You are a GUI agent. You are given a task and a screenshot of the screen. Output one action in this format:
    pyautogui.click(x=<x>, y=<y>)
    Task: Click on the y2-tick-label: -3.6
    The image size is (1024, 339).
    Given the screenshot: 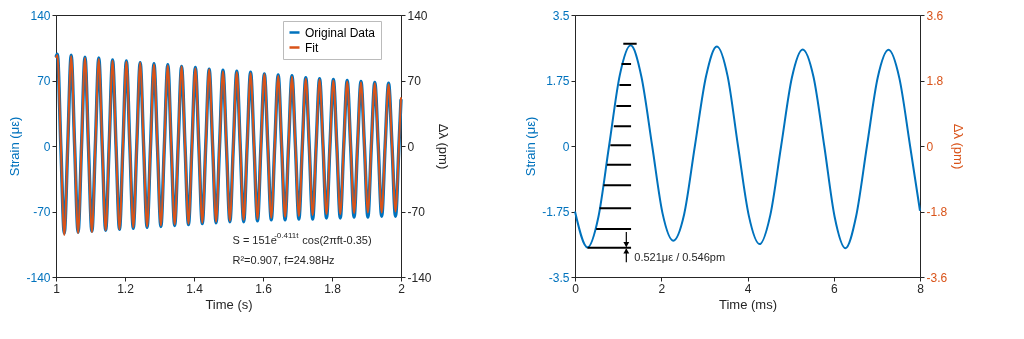 What is the action you would take?
    pyautogui.click(x=937, y=277)
    